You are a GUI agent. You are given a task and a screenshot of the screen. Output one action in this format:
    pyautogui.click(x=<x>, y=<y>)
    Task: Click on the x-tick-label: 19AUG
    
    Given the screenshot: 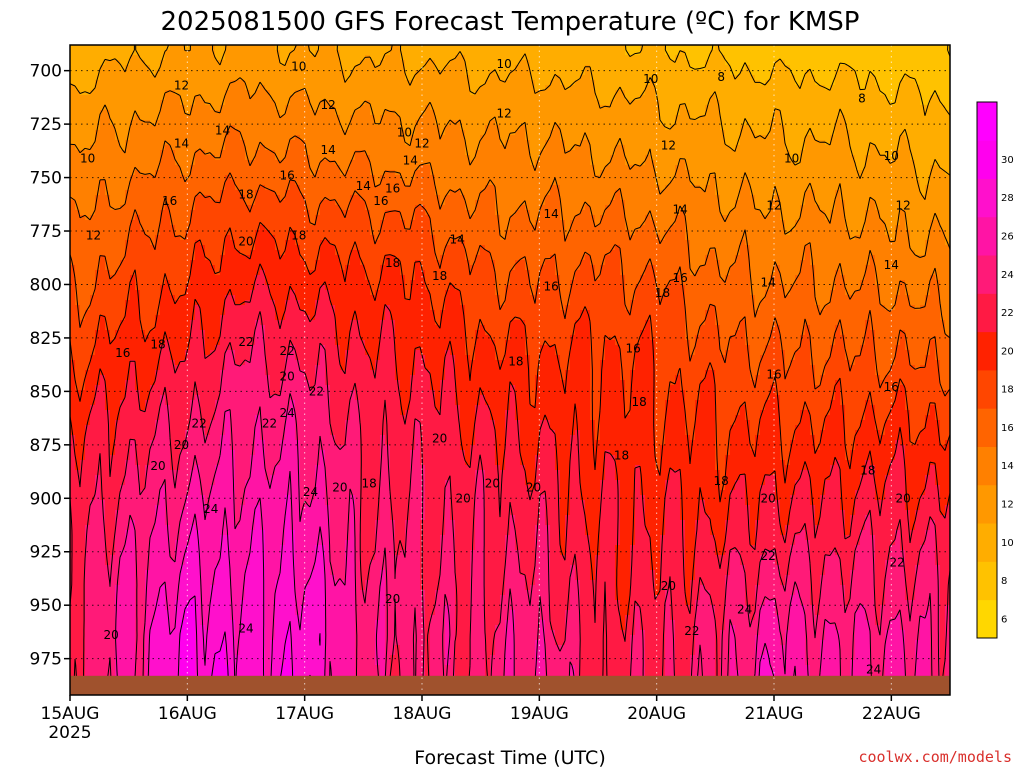 What is the action you would take?
    pyautogui.click(x=539, y=714)
    